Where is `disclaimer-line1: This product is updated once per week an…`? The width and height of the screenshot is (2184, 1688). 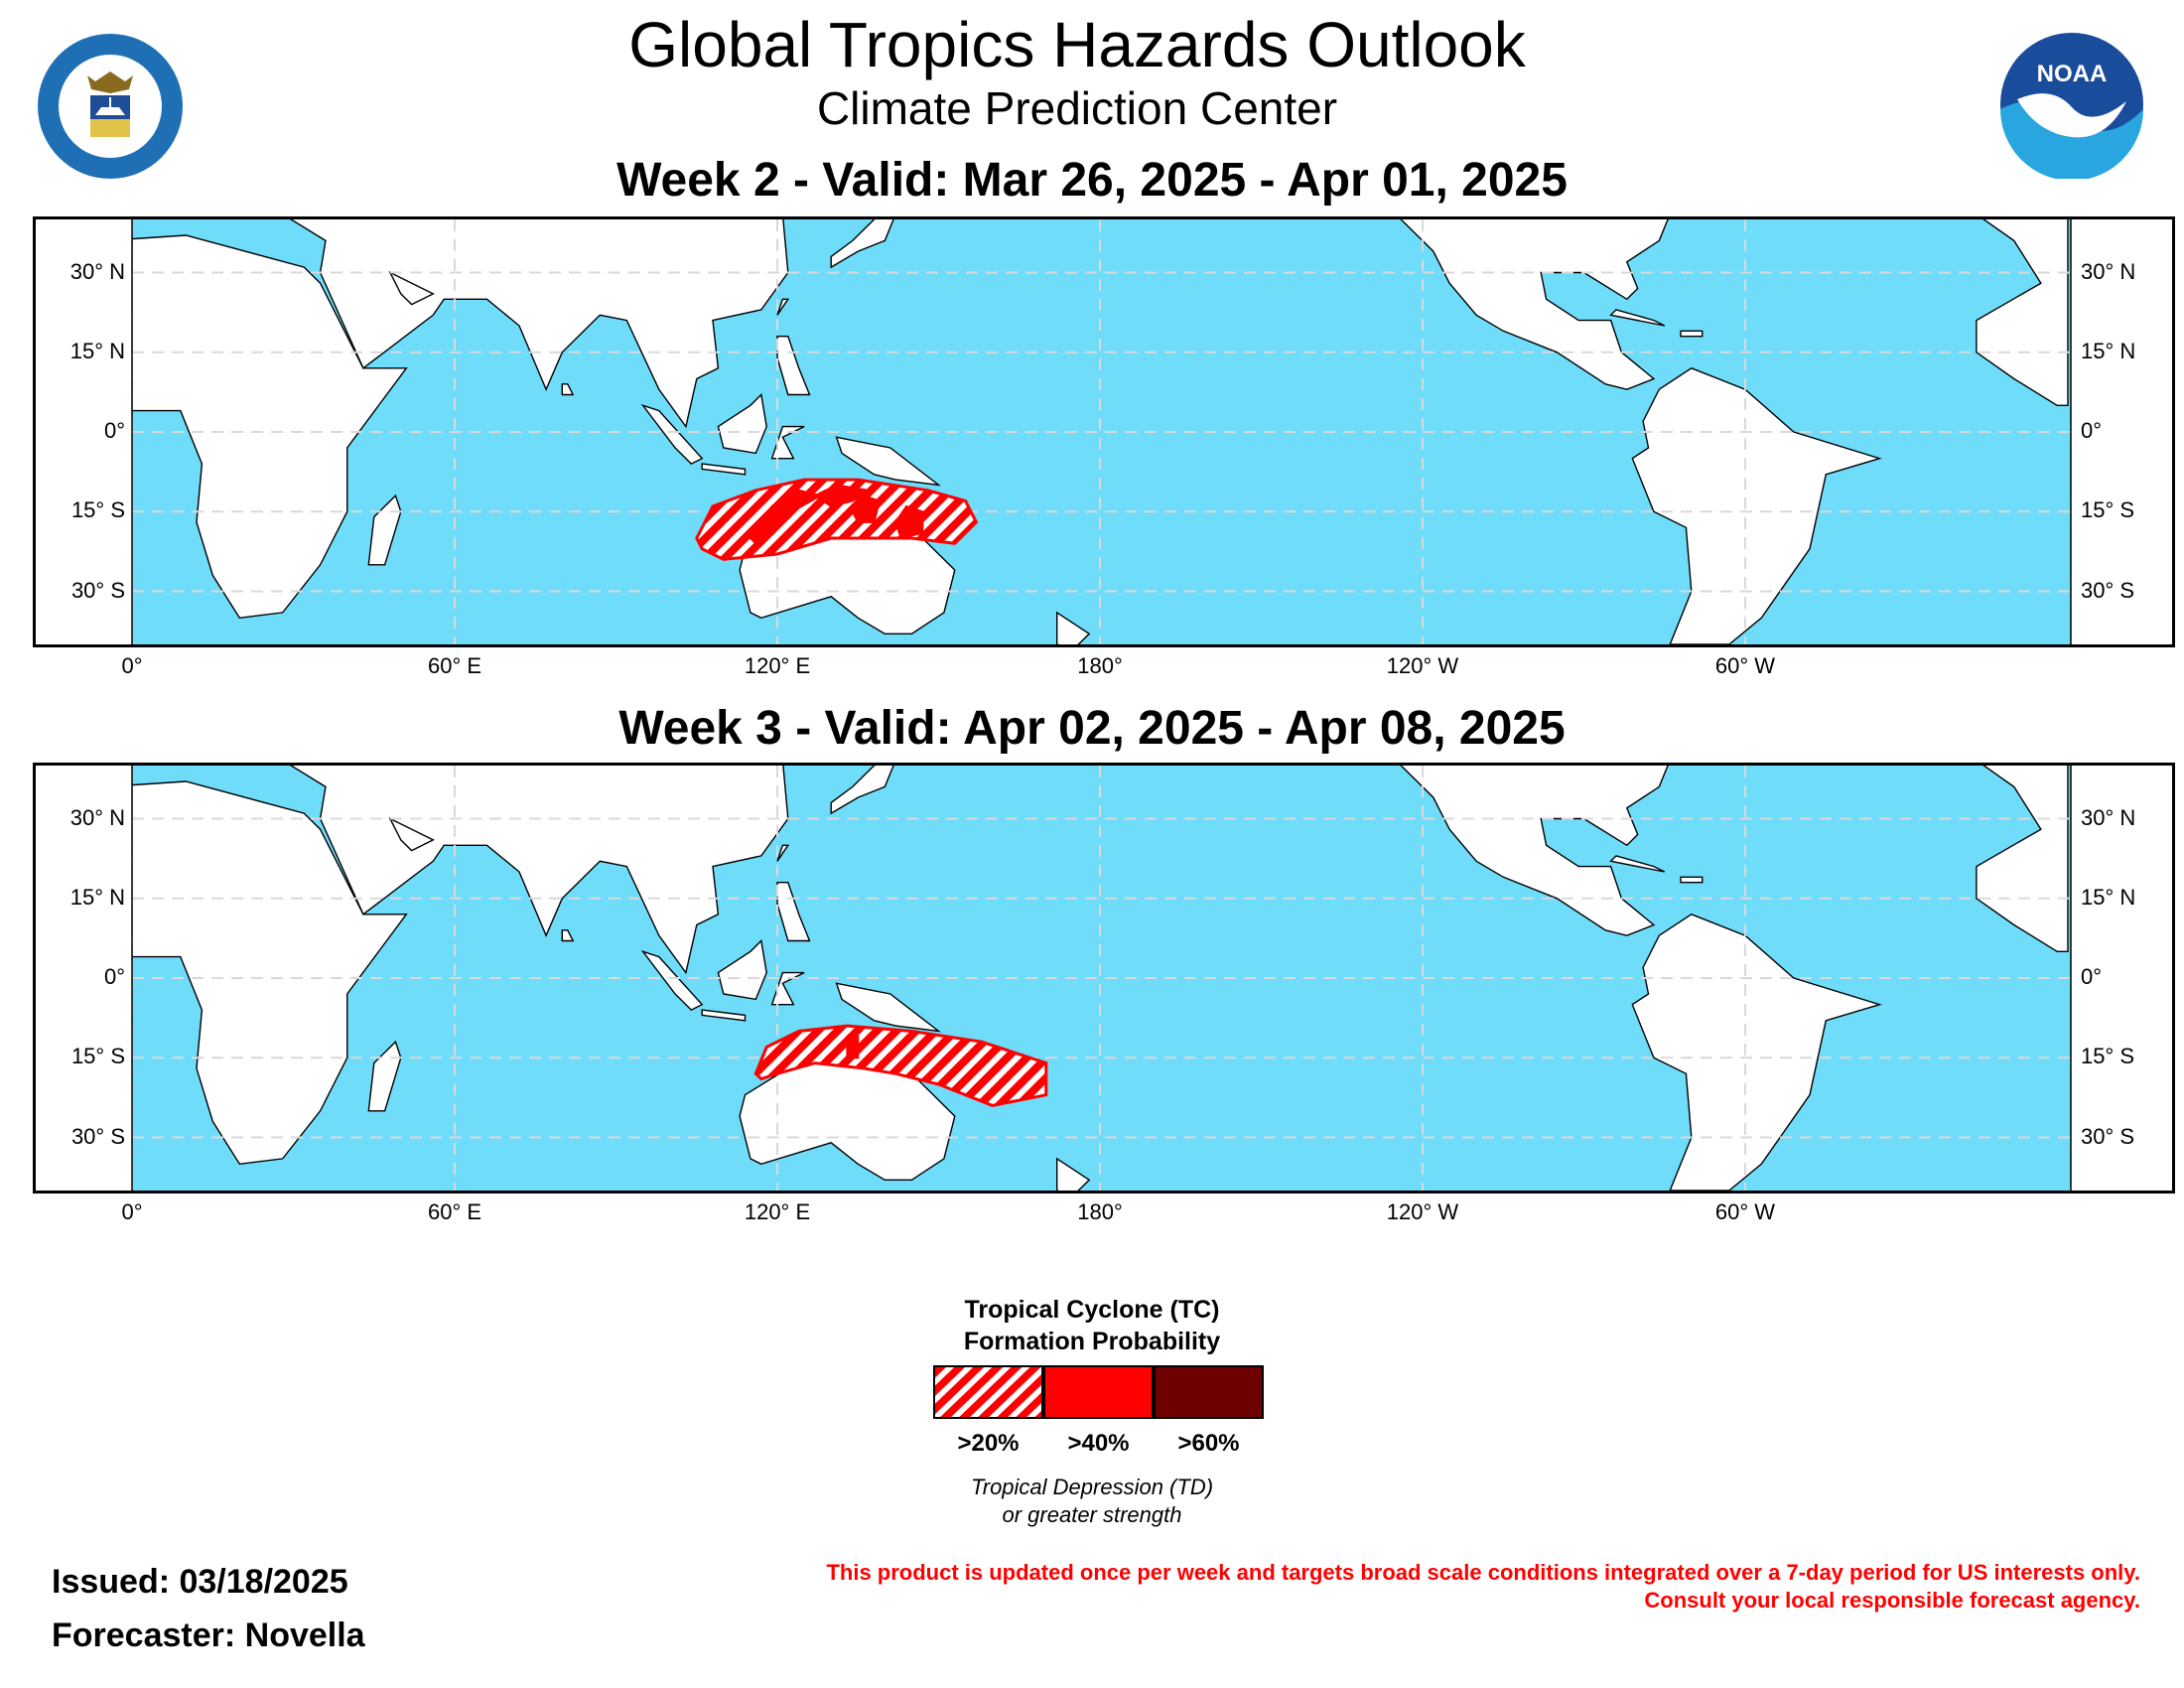
disclaimer-line1: This product is updated once per week an… is located at coordinates (1483, 1572).